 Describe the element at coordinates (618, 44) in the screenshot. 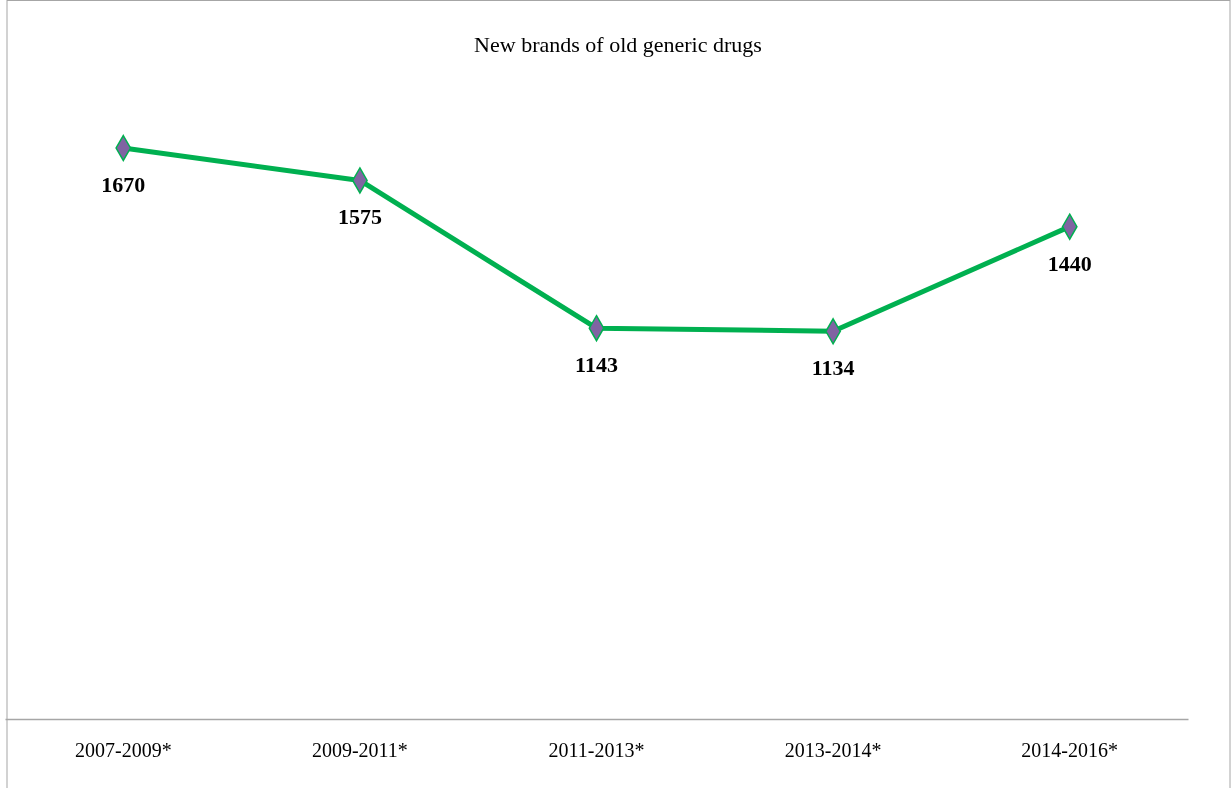

I see `chart-title: New brands of old generic drugs` at that location.